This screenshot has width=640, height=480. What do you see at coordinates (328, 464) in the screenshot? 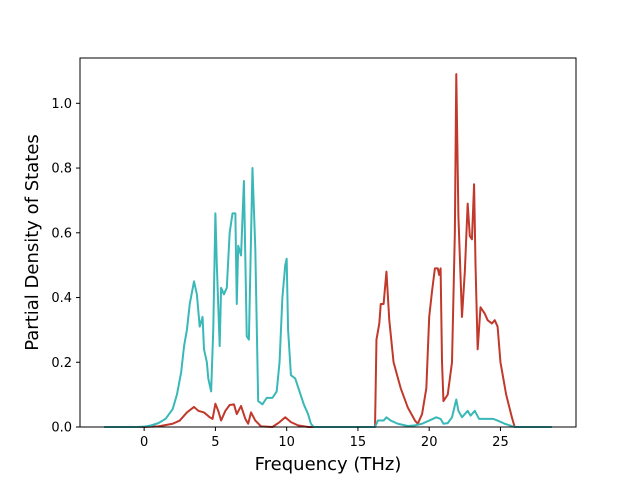
I see `x-axis-label: Frequency (THz)` at bounding box center [328, 464].